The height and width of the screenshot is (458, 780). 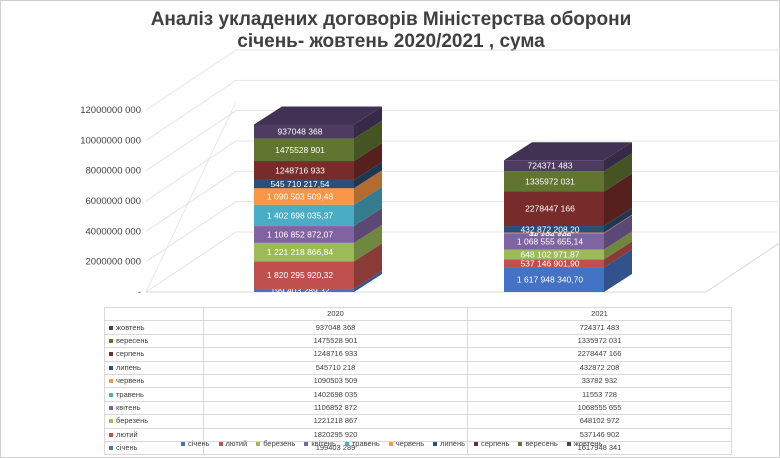 I want to click on legend-item: червень, so click(x=406, y=443).